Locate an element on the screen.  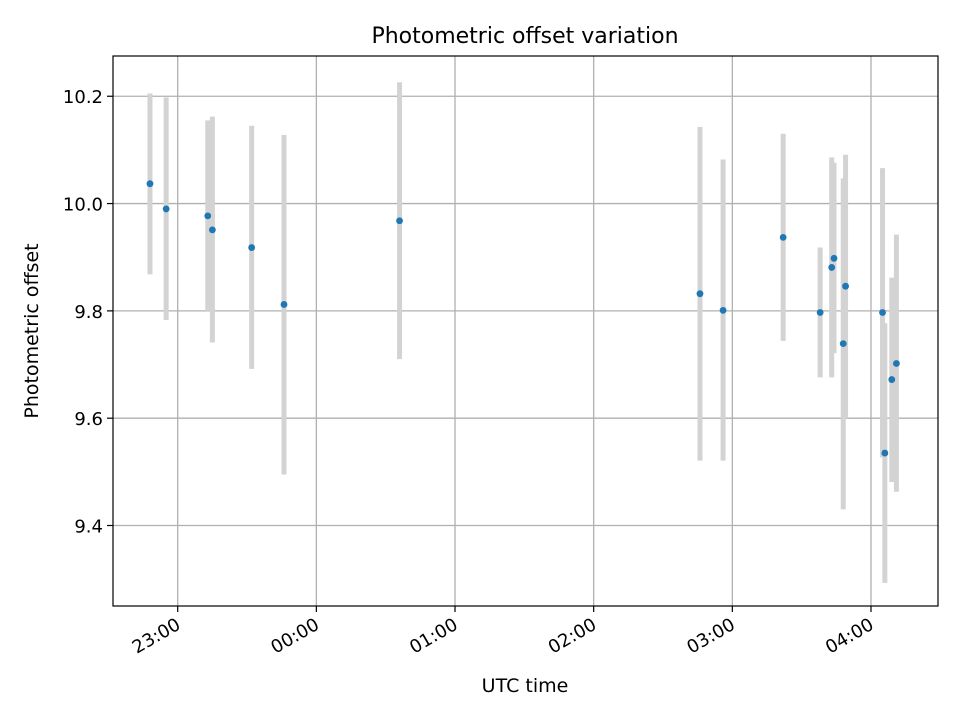
y-tick-label: 9.8 is located at coordinates (88, 312).